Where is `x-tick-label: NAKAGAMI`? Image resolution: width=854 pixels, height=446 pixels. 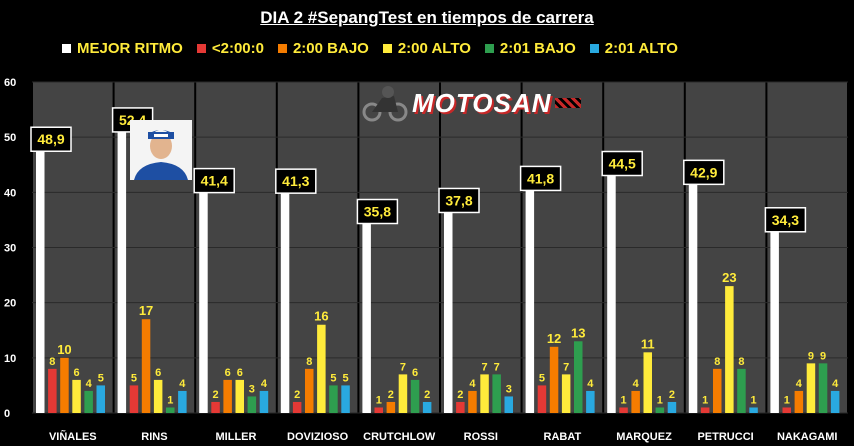 x-tick-label: NAKAGAMI is located at coordinates (807, 437).